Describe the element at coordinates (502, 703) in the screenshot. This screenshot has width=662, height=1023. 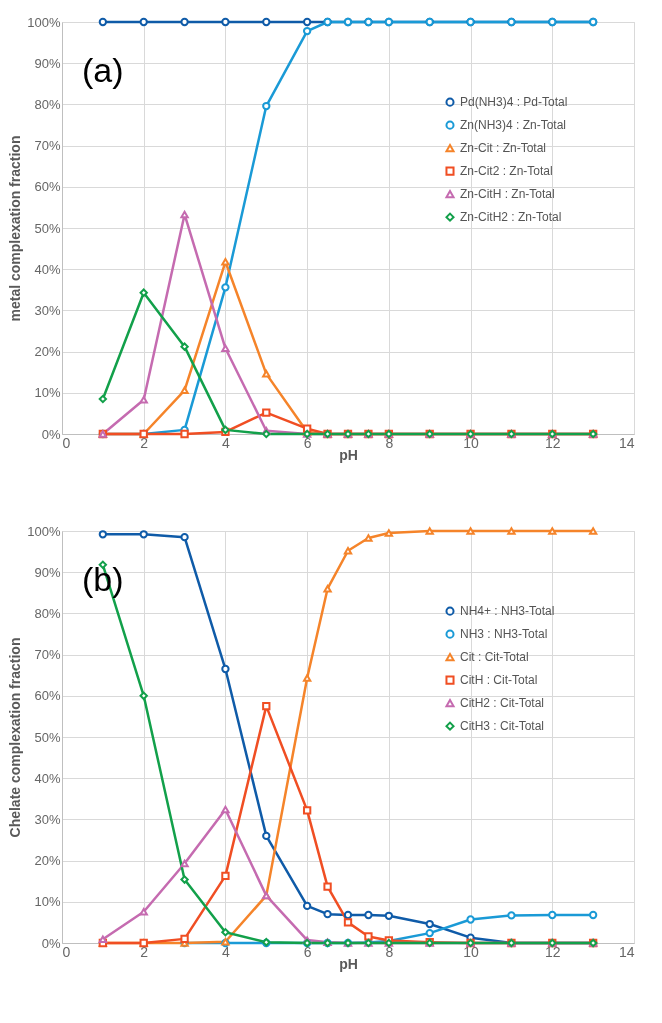
I see `legend-label: CitH2 : Cit-Total` at that location.